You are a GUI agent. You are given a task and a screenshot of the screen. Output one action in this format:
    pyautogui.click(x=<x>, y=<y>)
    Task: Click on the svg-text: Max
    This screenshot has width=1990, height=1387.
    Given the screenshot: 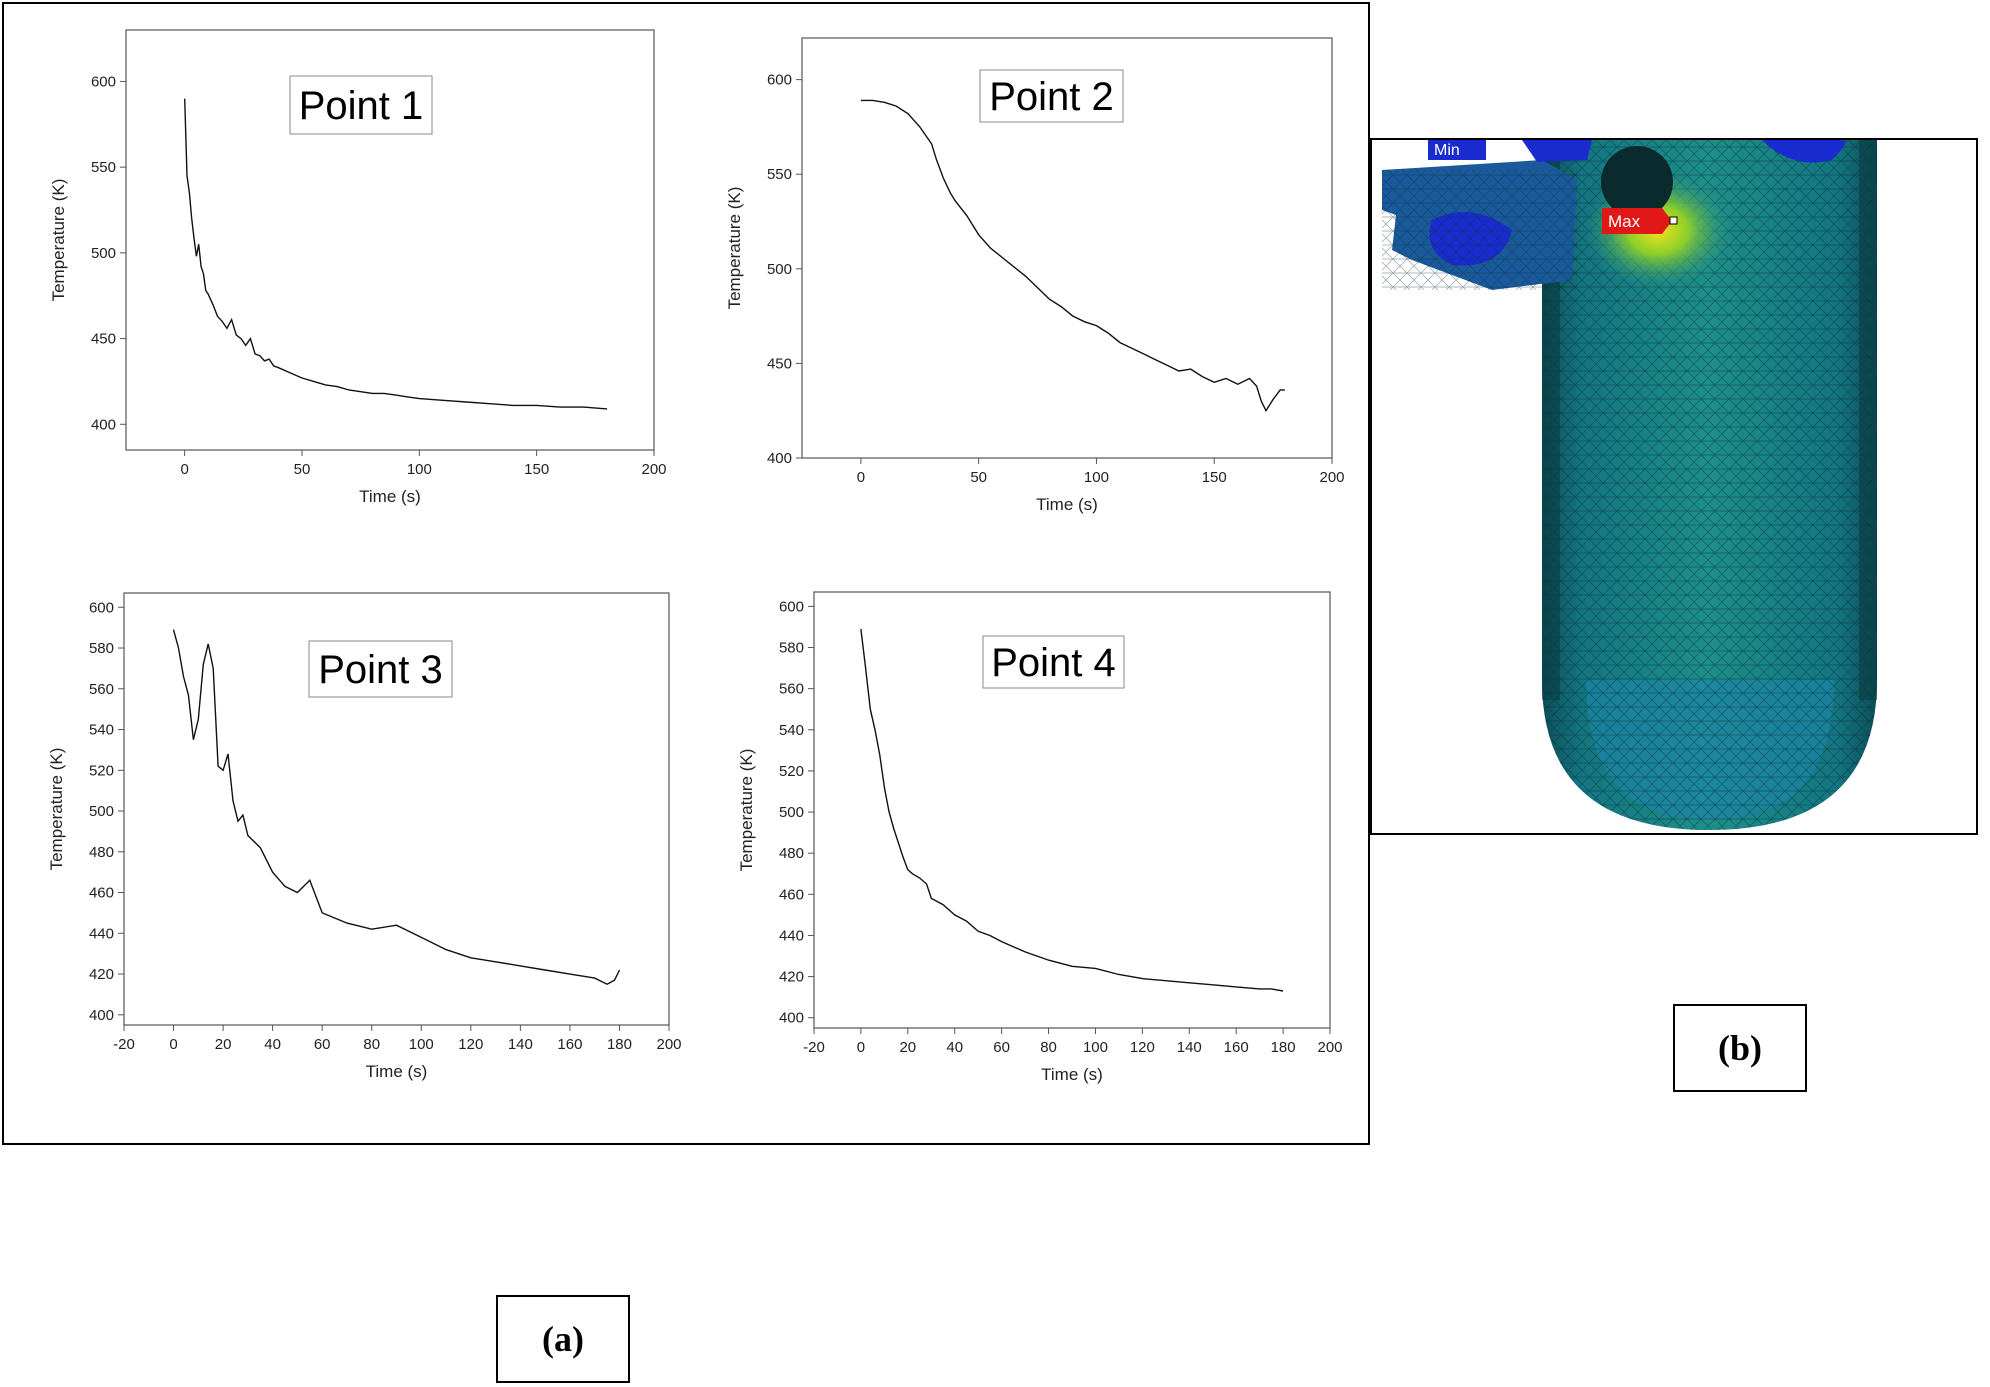 What is the action you would take?
    pyautogui.click(x=1624, y=221)
    